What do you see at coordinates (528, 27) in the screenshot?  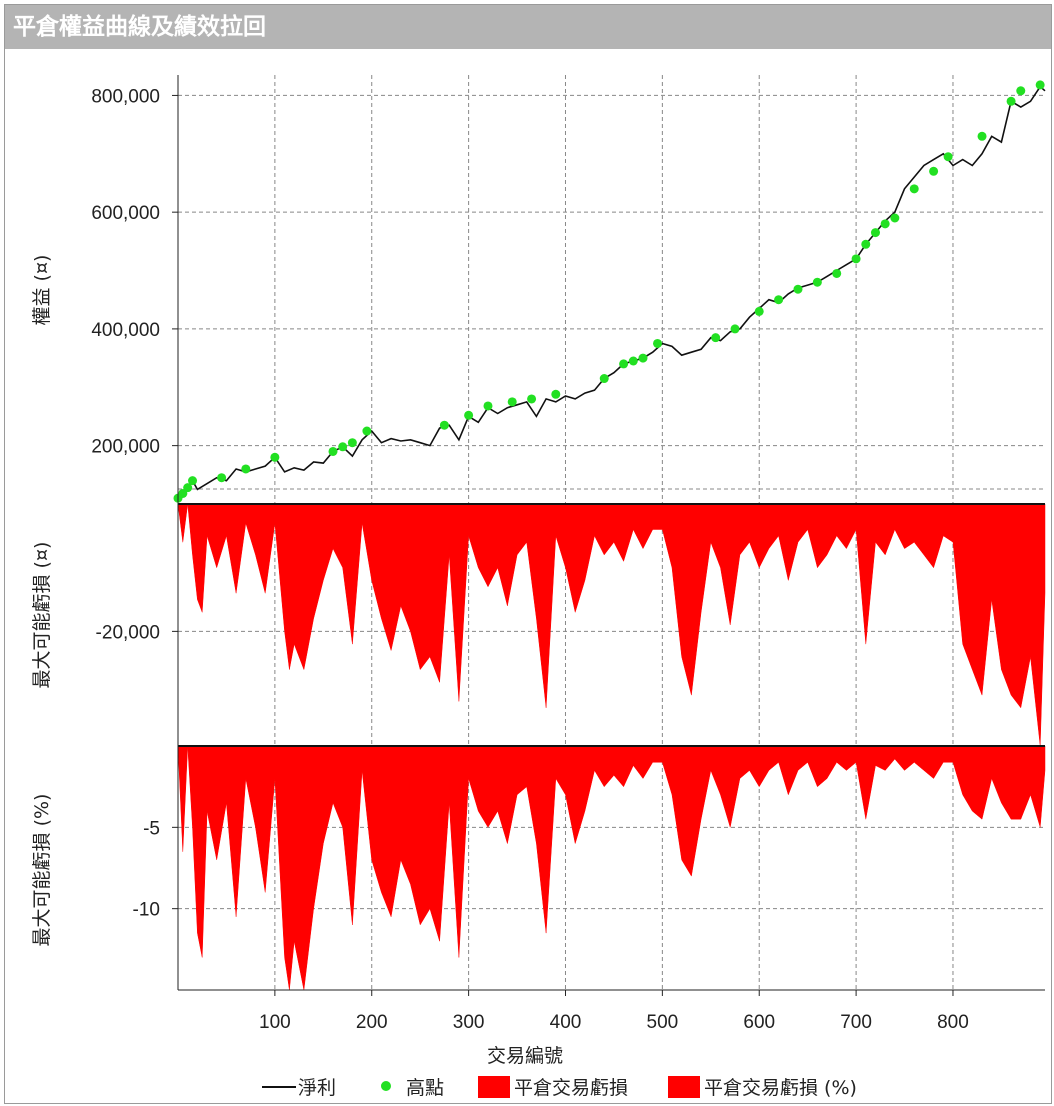 I see `window-title: 平倉權益曲線及績效拉回` at bounding box center [528, 27].